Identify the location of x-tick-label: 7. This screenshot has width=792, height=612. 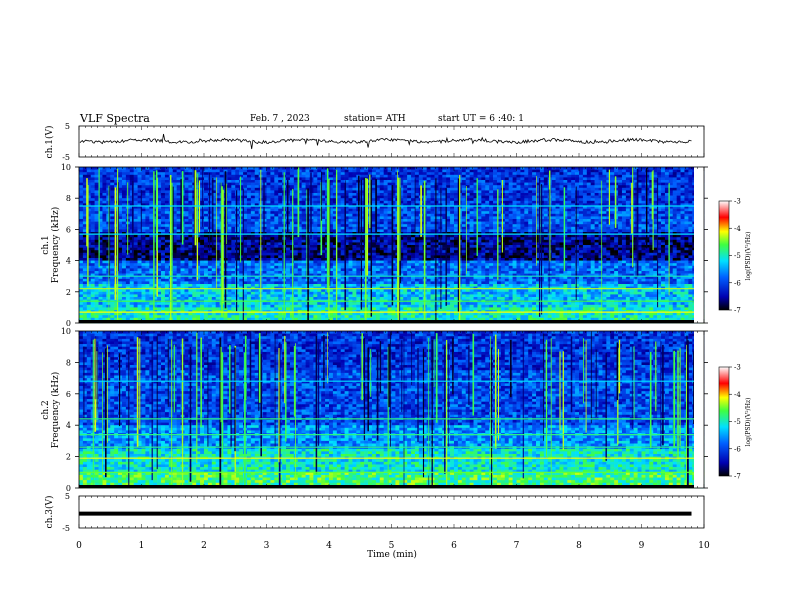
(517, 546).